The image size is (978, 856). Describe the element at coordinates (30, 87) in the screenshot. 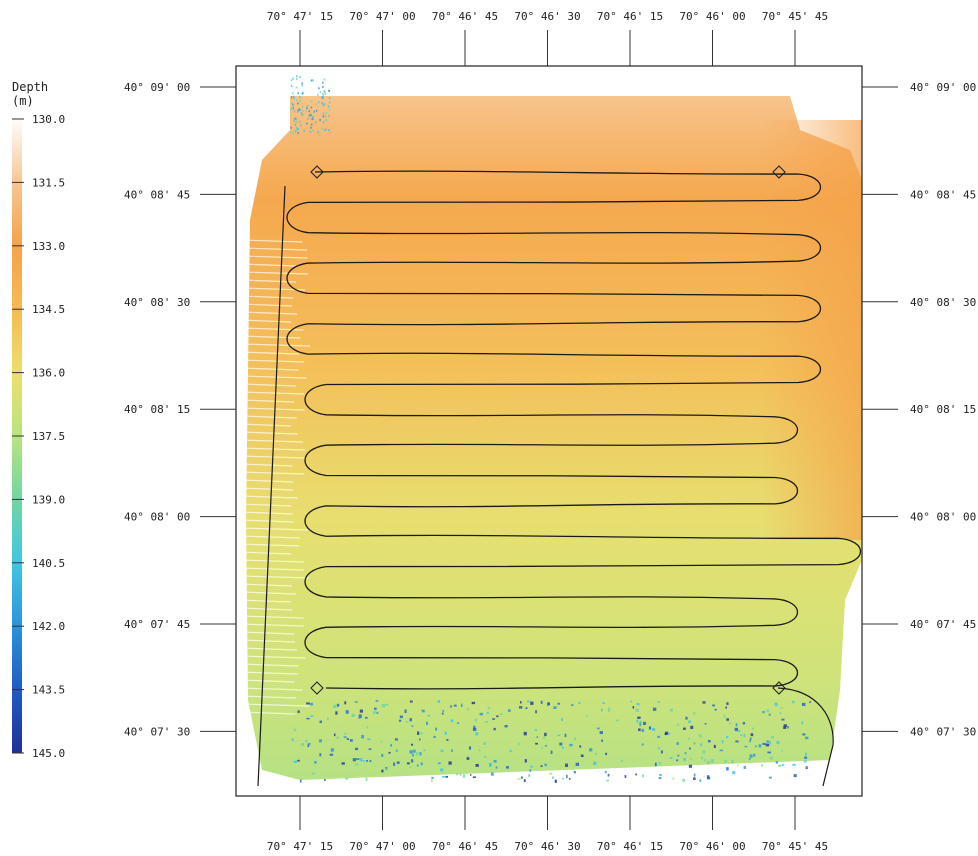

I see `colorbar-title: Depth` at that location.